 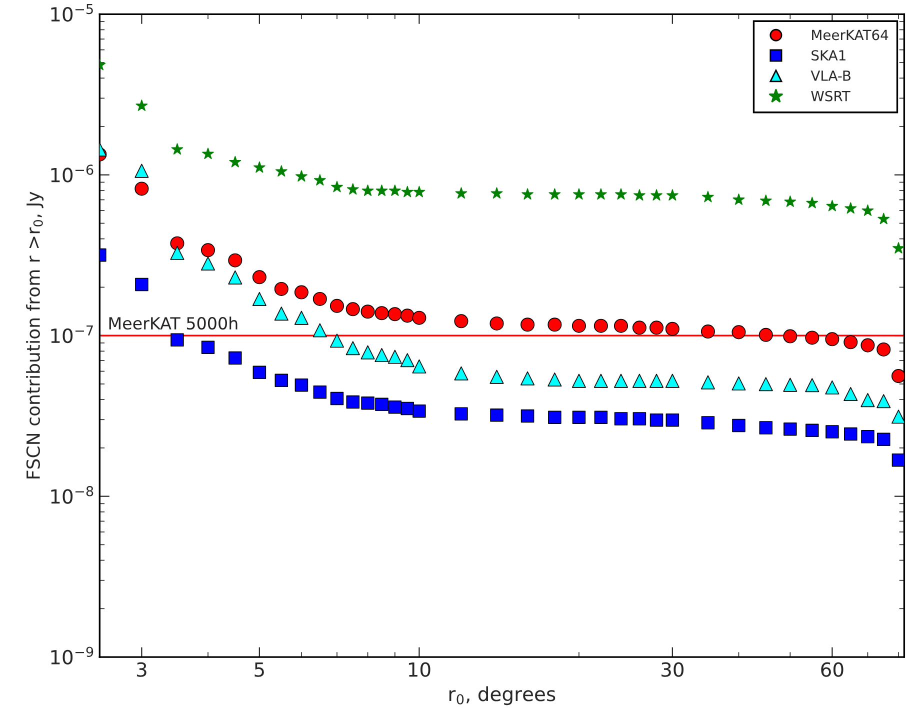 What do you see at coordinates (830, 96) in the screenshot?
I see `legend-label: WSRT` at bounding box center [830, 96].